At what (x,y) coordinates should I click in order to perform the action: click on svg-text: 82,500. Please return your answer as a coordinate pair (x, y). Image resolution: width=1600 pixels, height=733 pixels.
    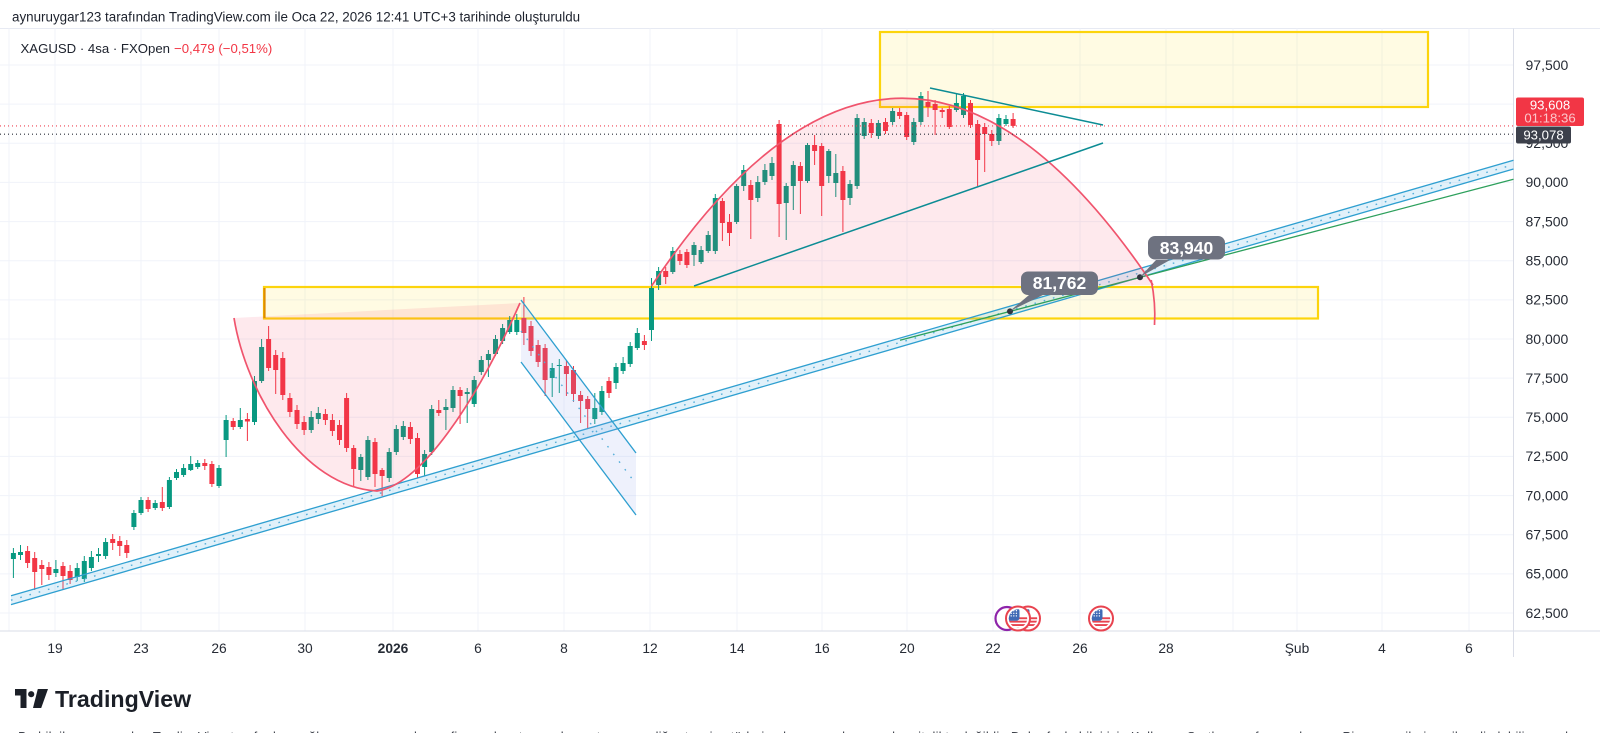
    Looking at the image, I should click on (1547, 300).